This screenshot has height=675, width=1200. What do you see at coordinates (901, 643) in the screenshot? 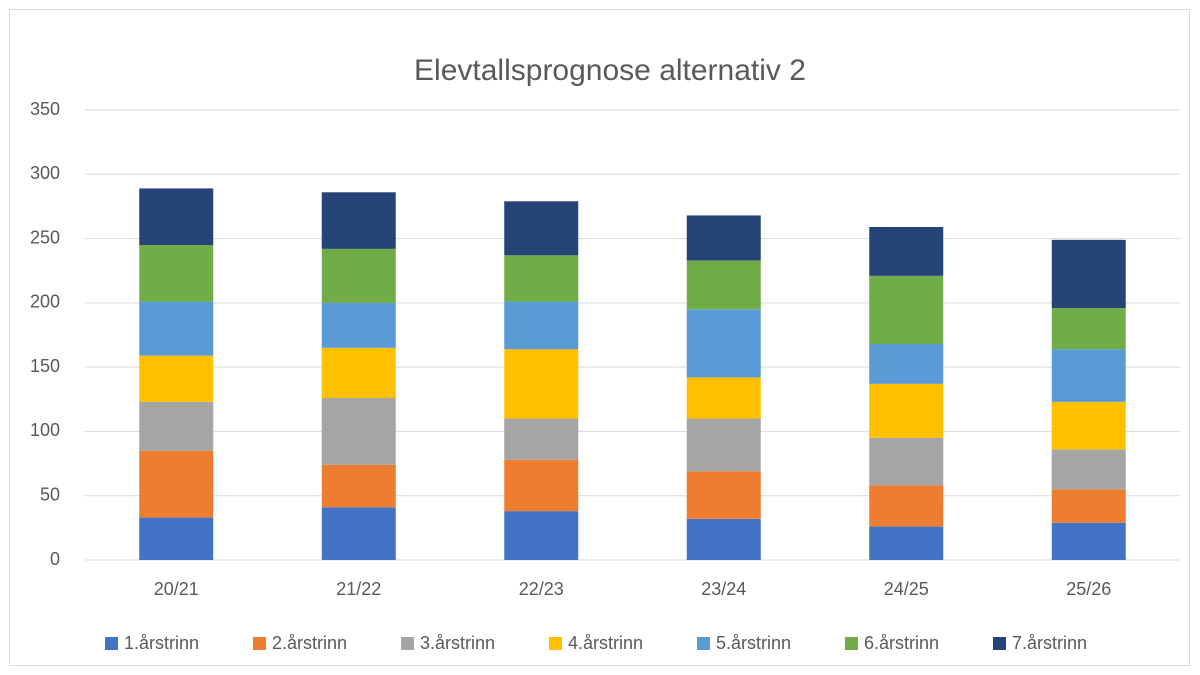
I see `legend-label: 6.årstrinn` at bounding box center [901, 643].